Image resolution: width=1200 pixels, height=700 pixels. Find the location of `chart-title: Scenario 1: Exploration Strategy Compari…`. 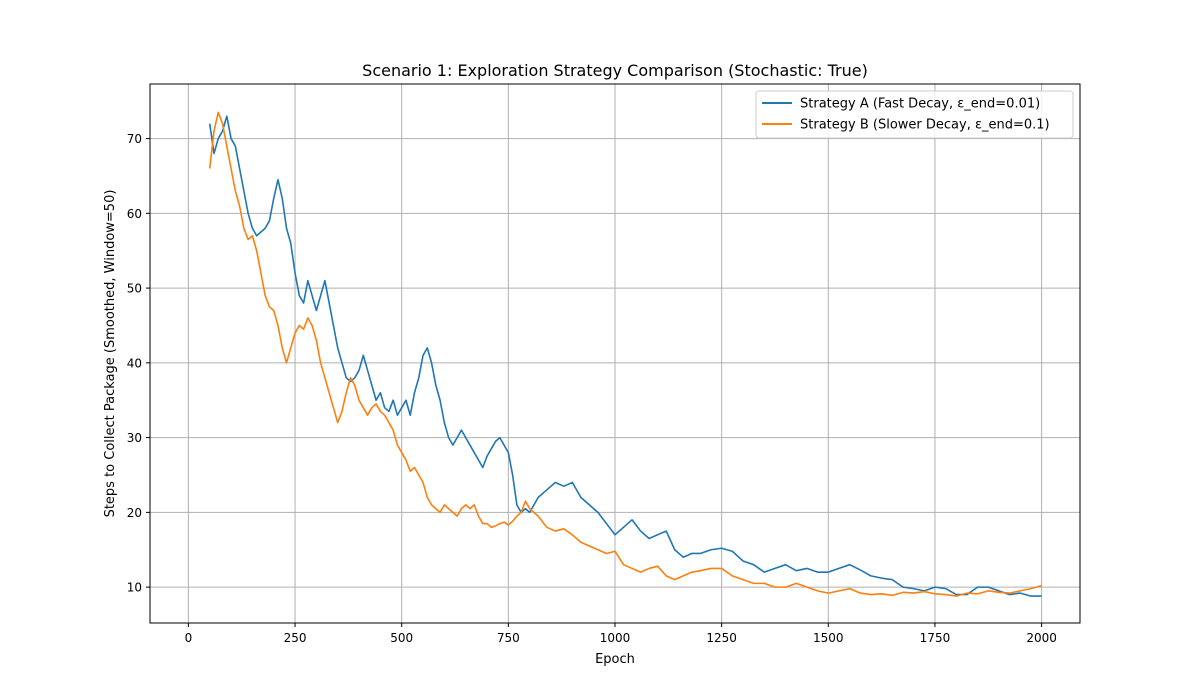

chart-title: Scenario 1: Exploration Strategy Compari… is located at coordinates (615, 70).